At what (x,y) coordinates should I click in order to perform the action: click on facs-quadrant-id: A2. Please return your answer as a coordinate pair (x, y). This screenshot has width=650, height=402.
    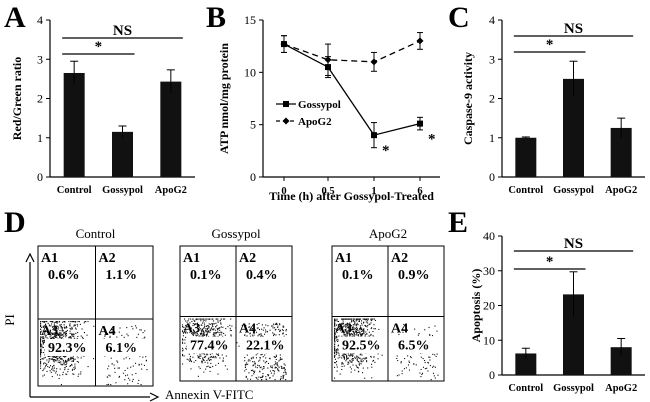
    Looking at the image, I should click on (107, 258).